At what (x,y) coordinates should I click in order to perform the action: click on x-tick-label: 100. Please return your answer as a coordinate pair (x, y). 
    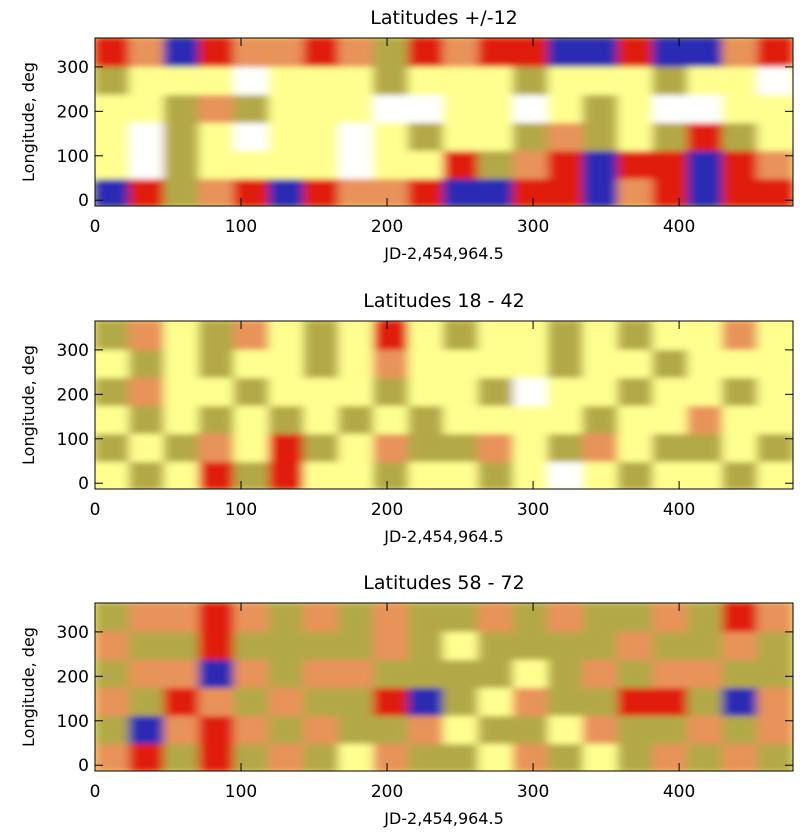
    Looking at the image, I should click on (241, 227).